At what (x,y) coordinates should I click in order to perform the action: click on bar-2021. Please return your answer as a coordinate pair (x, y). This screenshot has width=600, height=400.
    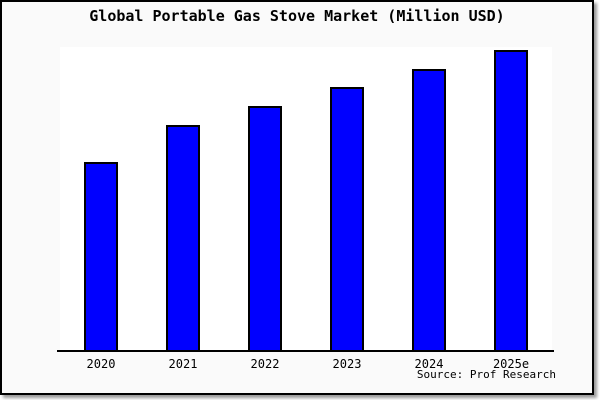
    Looking at the image, I should click on (183, 238).